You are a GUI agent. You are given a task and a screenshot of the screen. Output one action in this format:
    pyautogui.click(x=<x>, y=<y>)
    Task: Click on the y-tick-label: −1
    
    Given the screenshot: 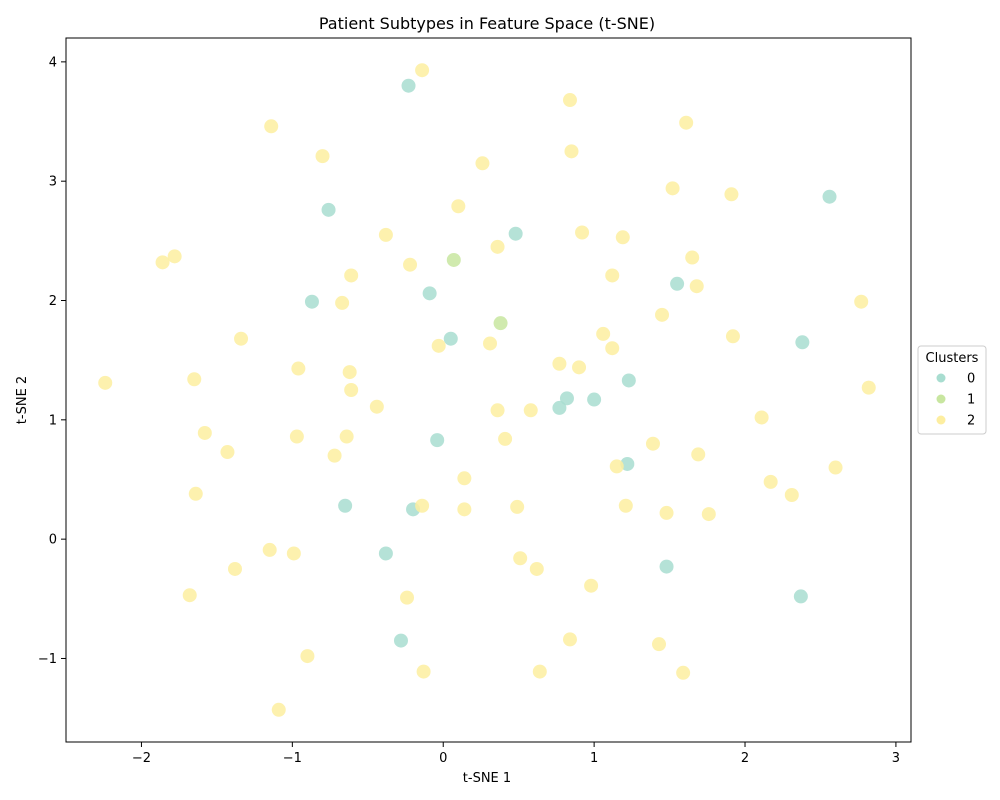 What is the action you would take?
    pyautogui.click(x=47, y=659)
    